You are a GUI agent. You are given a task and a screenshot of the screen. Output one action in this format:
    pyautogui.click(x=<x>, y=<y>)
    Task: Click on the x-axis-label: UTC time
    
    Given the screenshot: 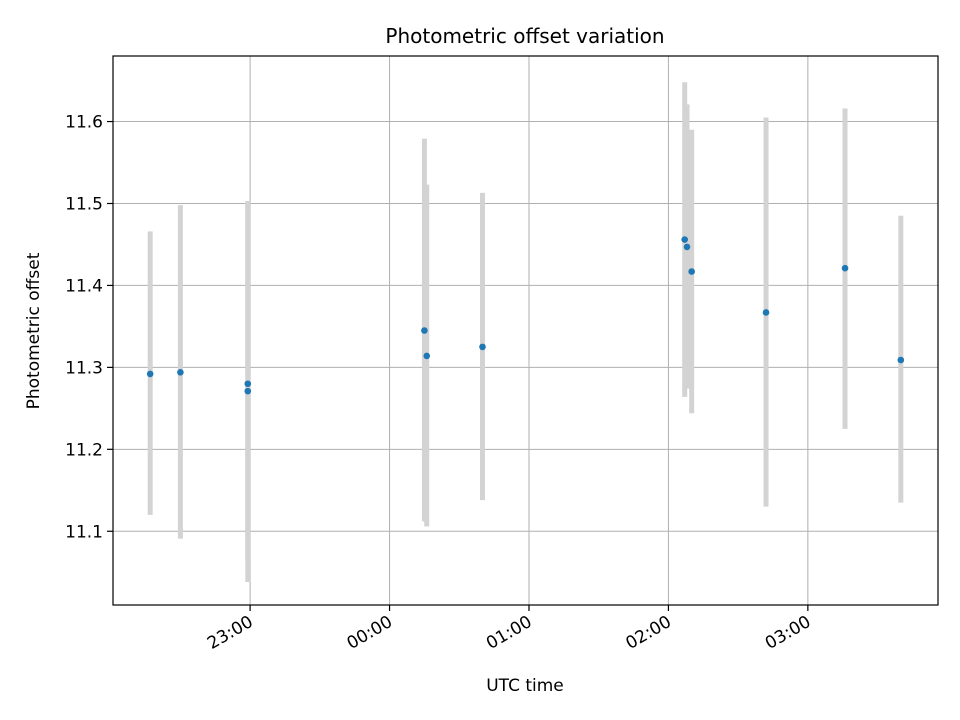 What is the action you would take?
    pyautogui.click(x=525, y=686)
    